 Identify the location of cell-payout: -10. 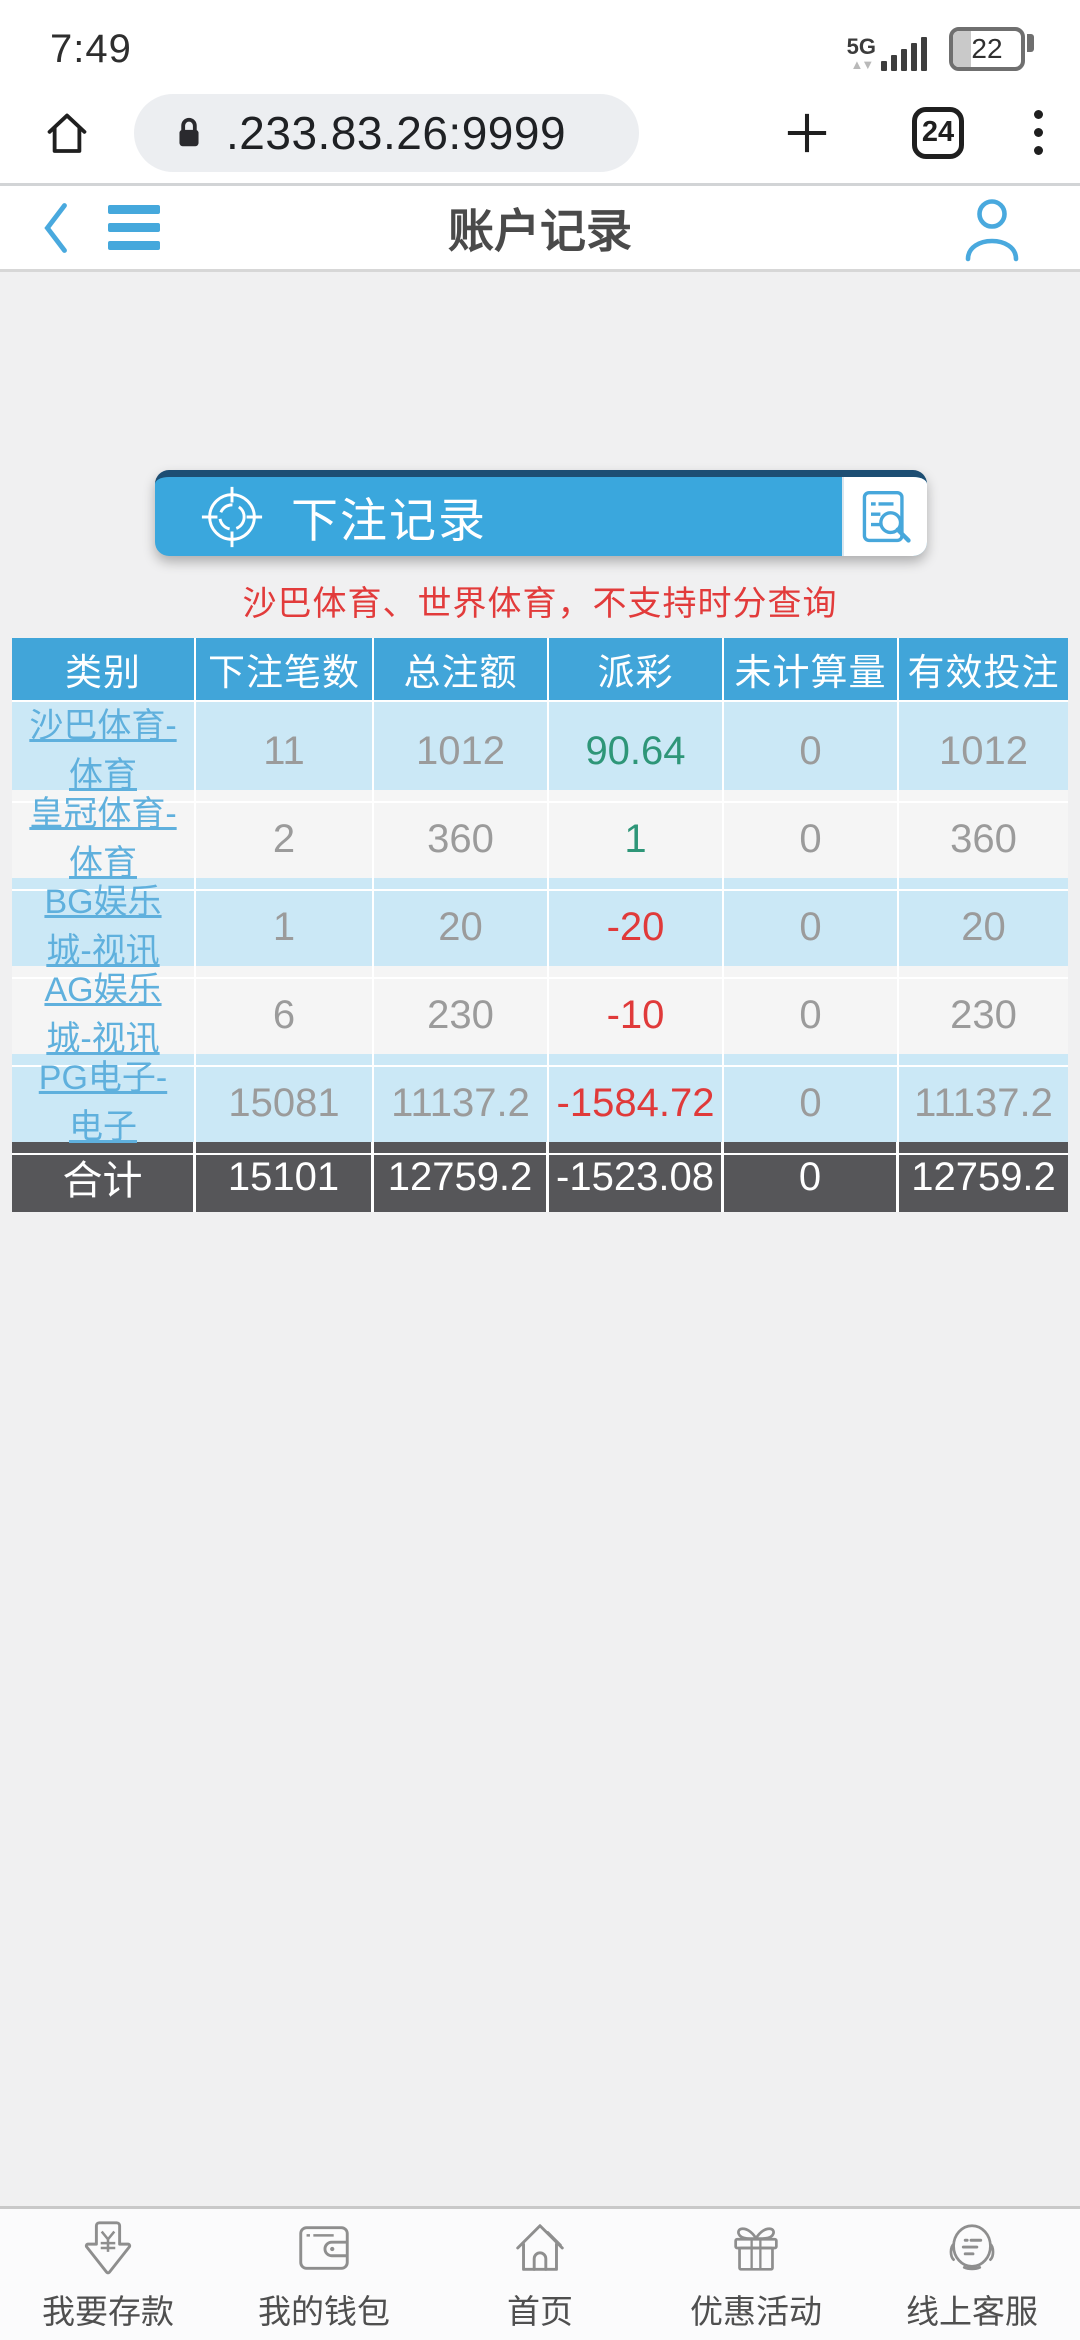
(636, 1016).